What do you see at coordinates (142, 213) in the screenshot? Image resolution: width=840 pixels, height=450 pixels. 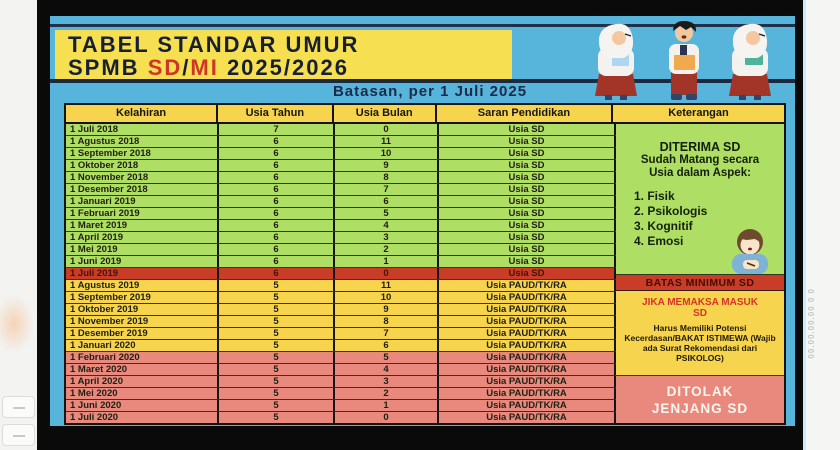 I see `table-cell: 1 Februari 2019` at bounding box center [142, 213].